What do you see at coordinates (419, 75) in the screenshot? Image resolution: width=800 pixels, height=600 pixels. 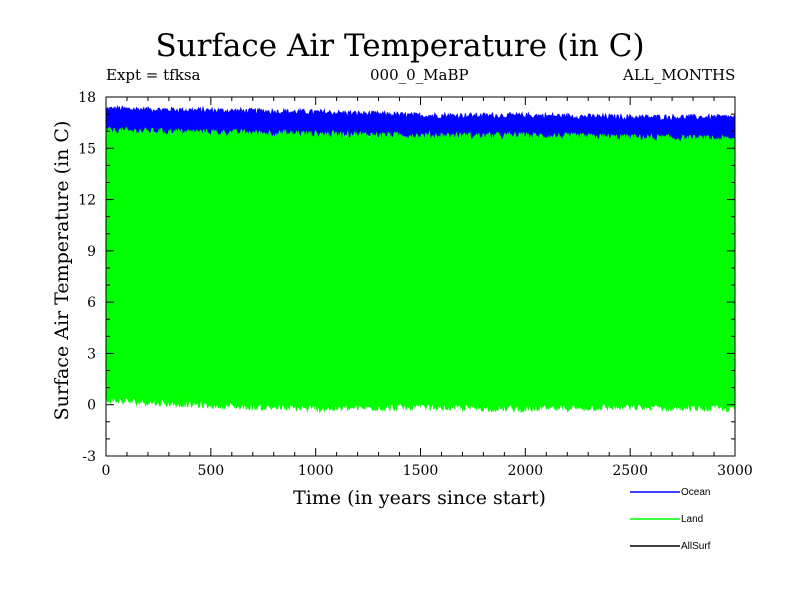 I see `period-label: 000_0_MaBP` at bounding box center [419, 75].